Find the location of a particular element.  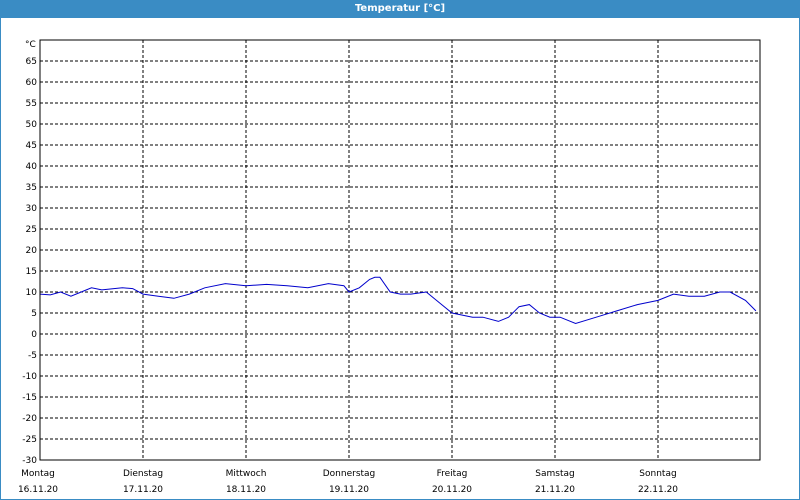

y-tick-label: 25 is located at coordinates (31, 230).